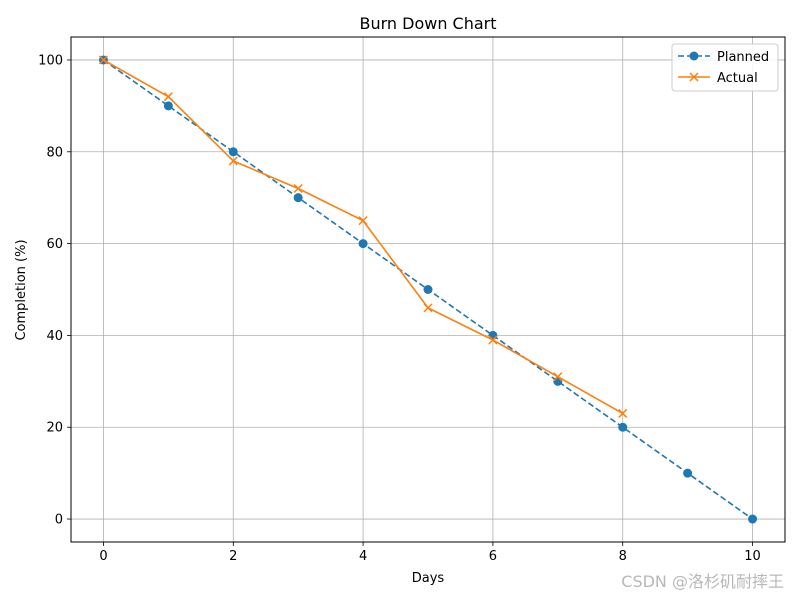 The width and height of the screenshot is (800, 600). Describe the element at coordinates (54, 336) in the screenshot. I see `y-tick-label: 40` at that location.